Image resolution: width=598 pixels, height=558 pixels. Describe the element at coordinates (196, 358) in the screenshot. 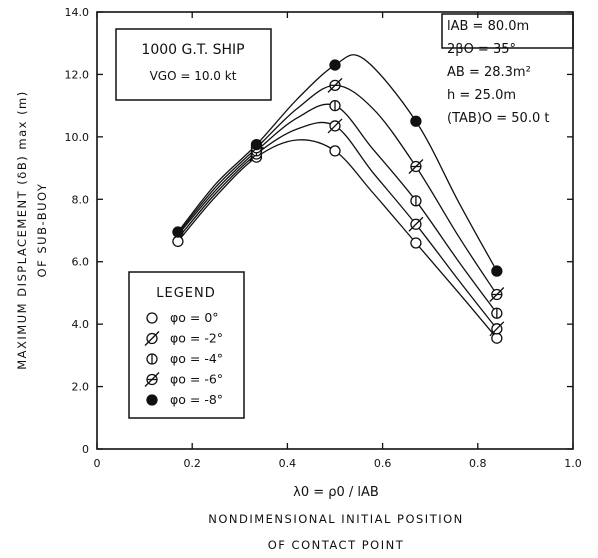

I see `legend-label-2: φo = -4°` at that location.